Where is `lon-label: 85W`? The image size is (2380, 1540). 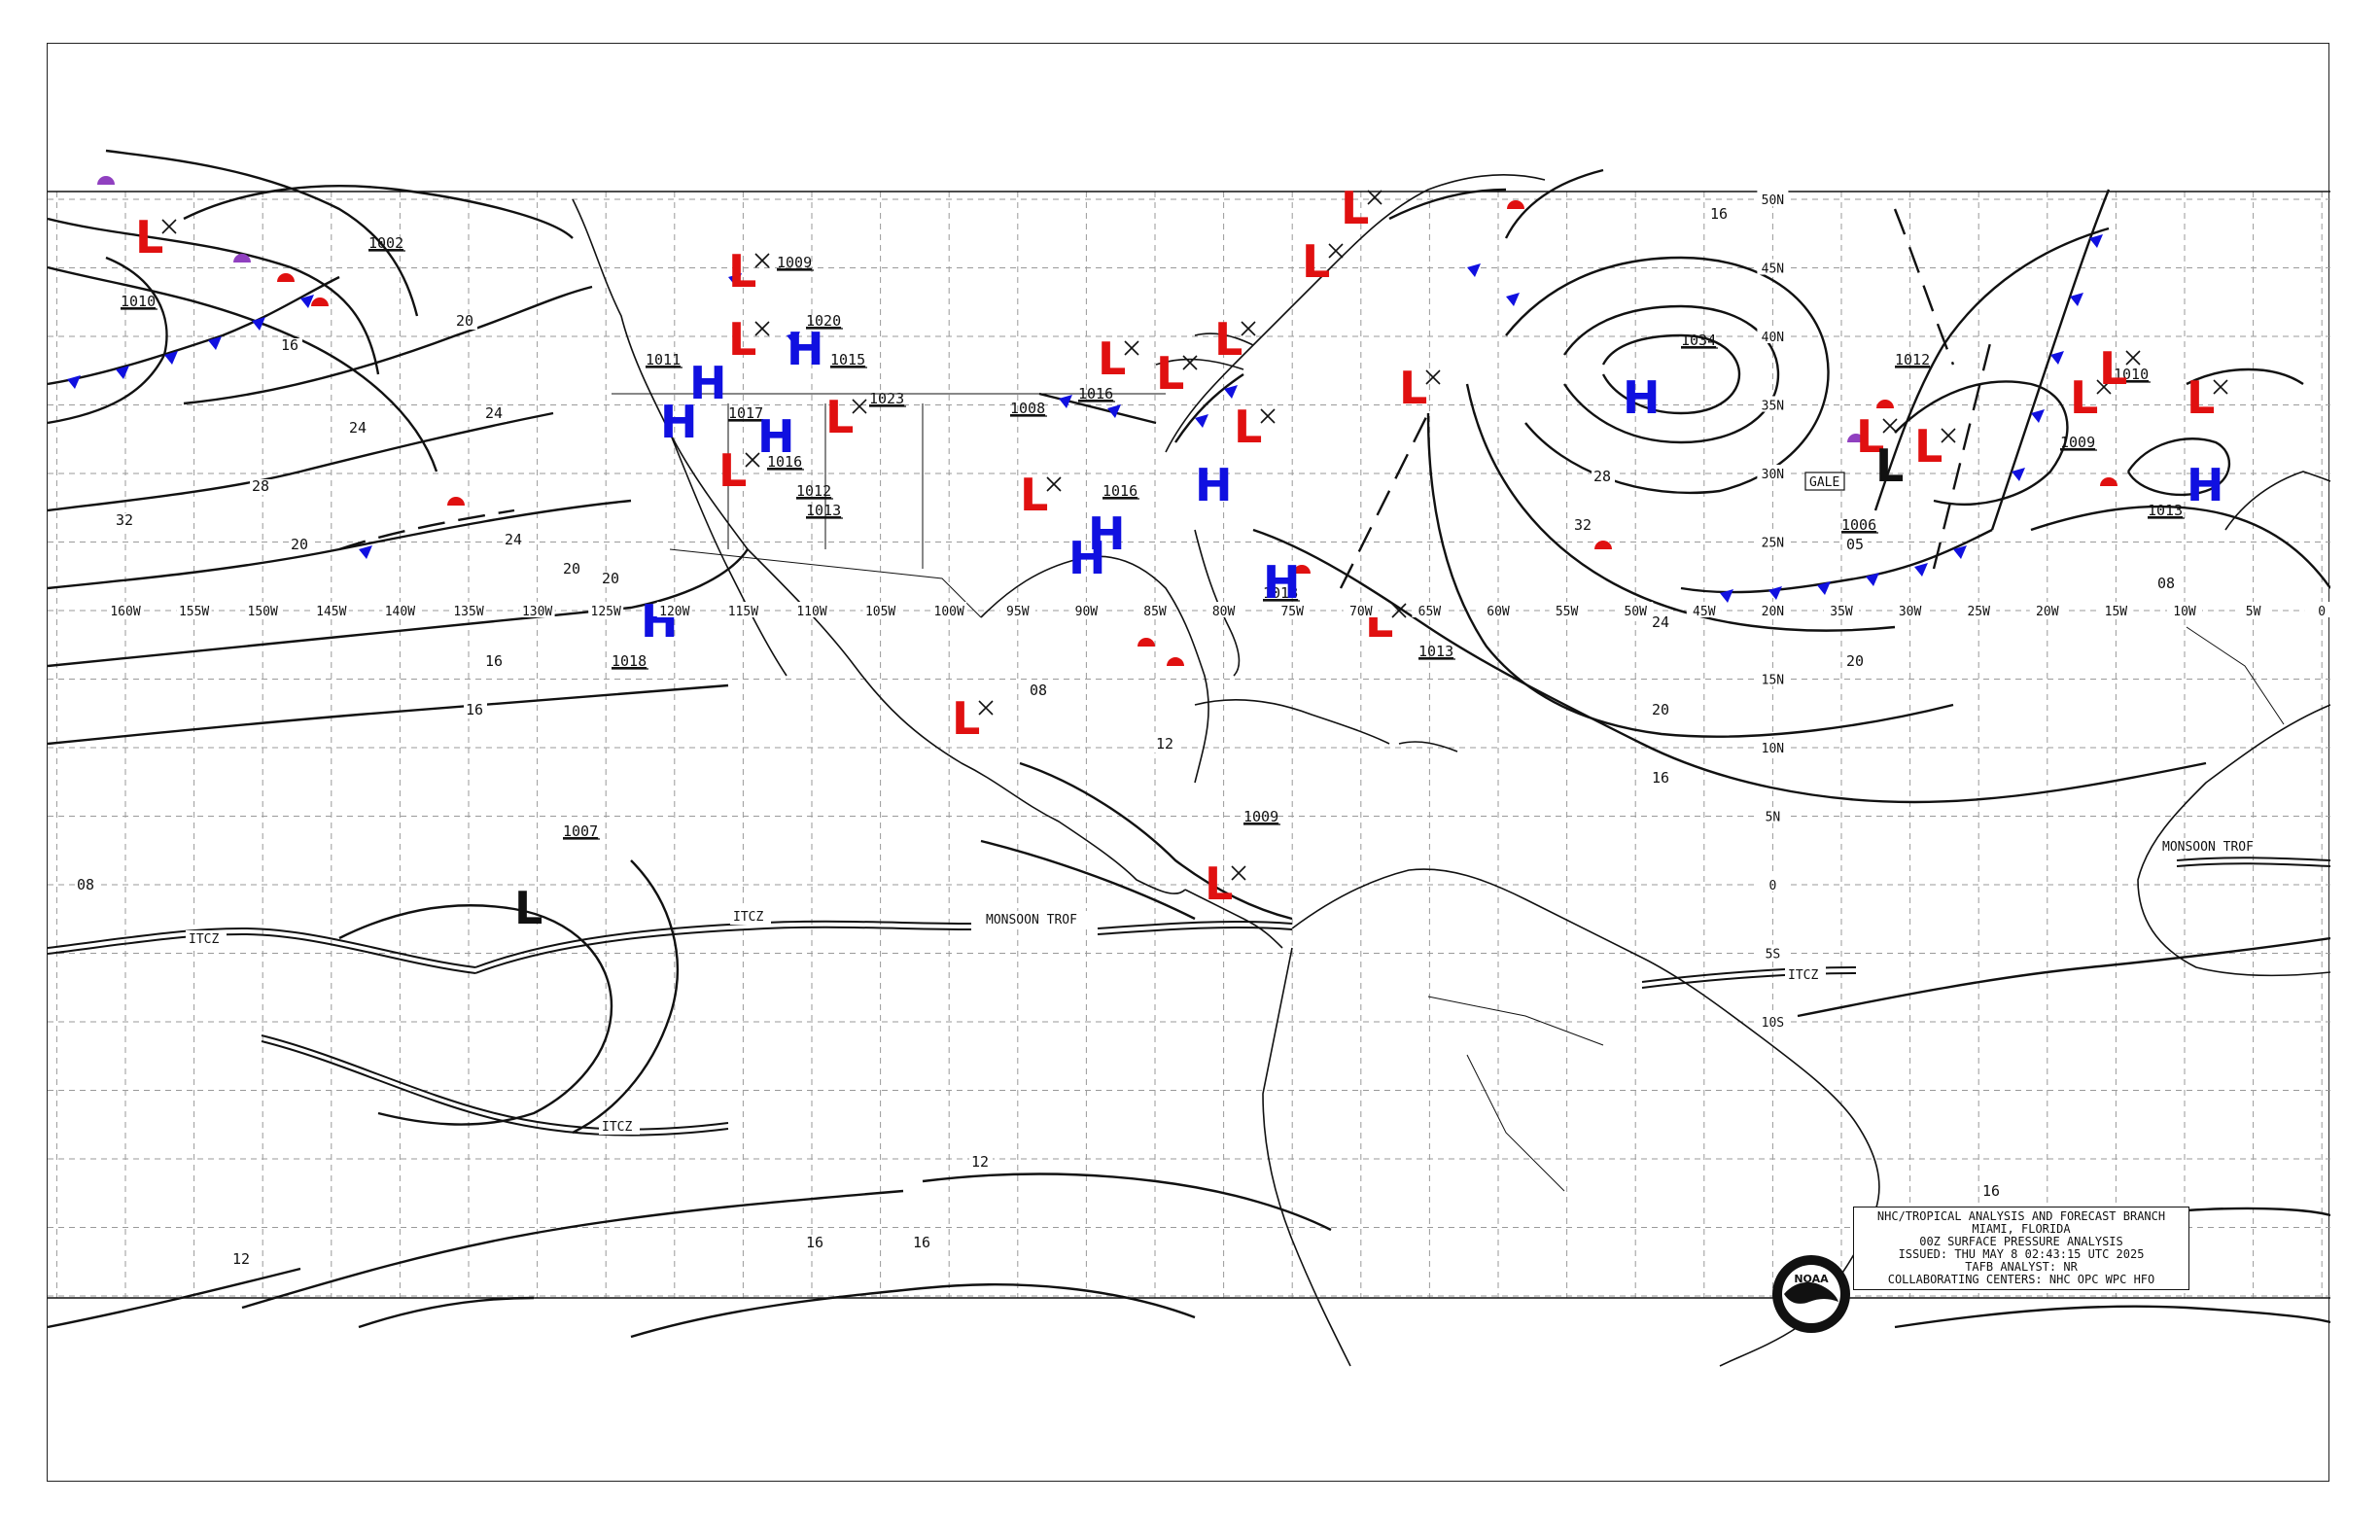
lon-label: 85W is located at coordinates (1155, 612).